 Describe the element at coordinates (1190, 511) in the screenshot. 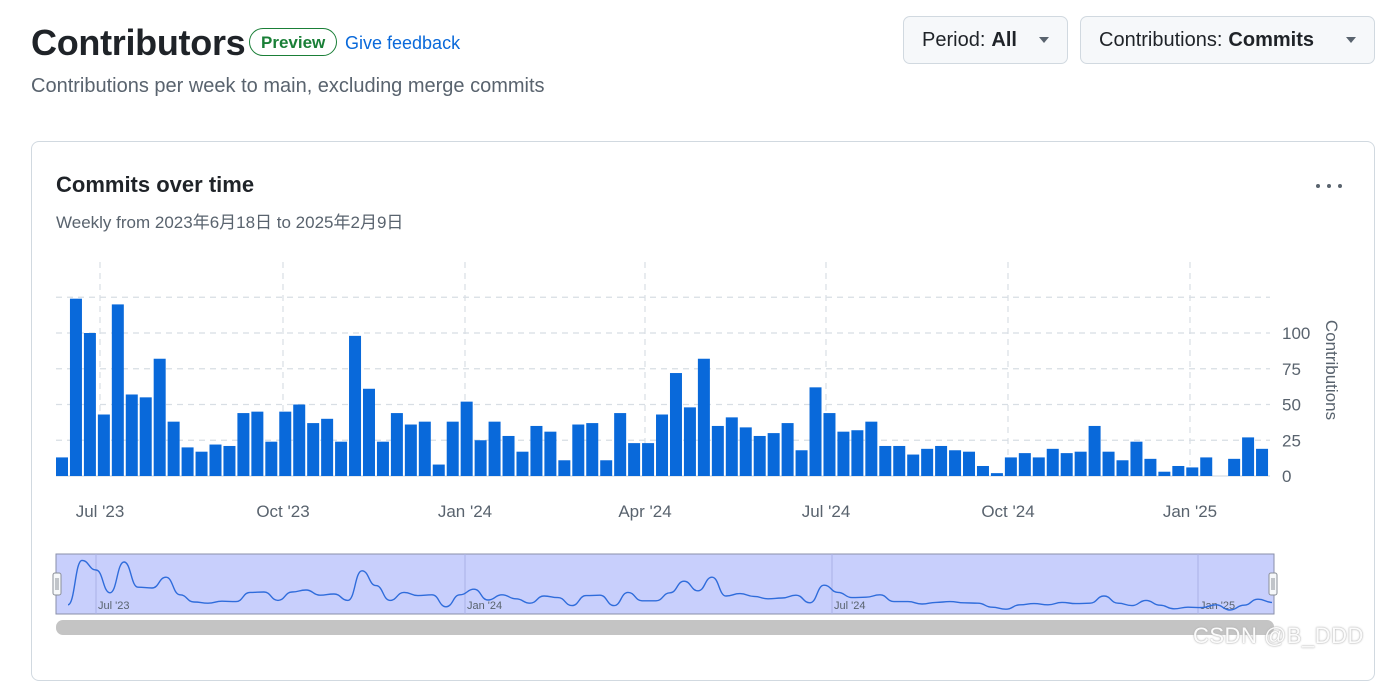

I see `x-tick-label: Jan '25` at that location.